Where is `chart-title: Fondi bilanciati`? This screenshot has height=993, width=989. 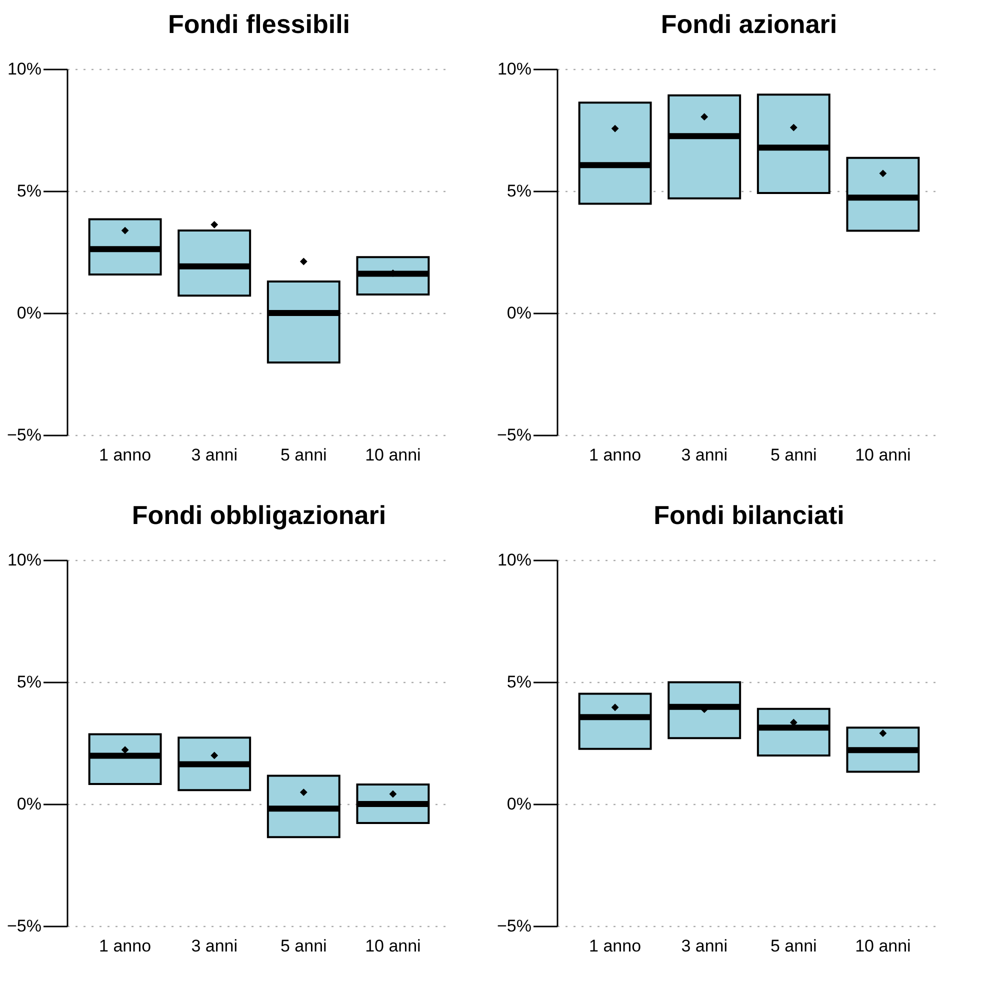
chart-title: Fondi bilanciati is located at coordinates (749, 515).